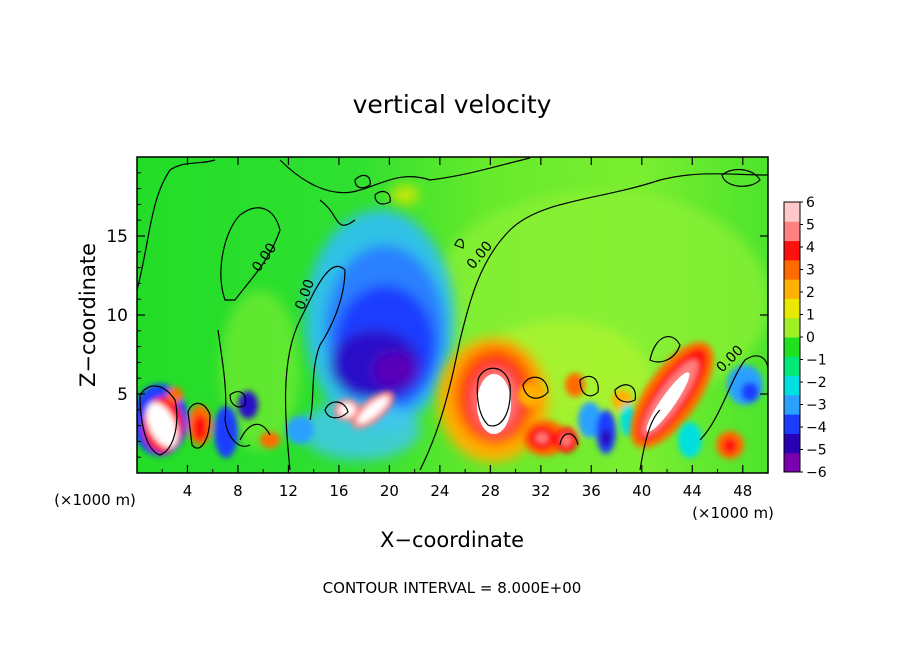 The width and height of the screenshot is (904, 654). Describe the element at coordinates (810, 248) in the screenshot. I see `colorbar-tick-label: 4` at that location.